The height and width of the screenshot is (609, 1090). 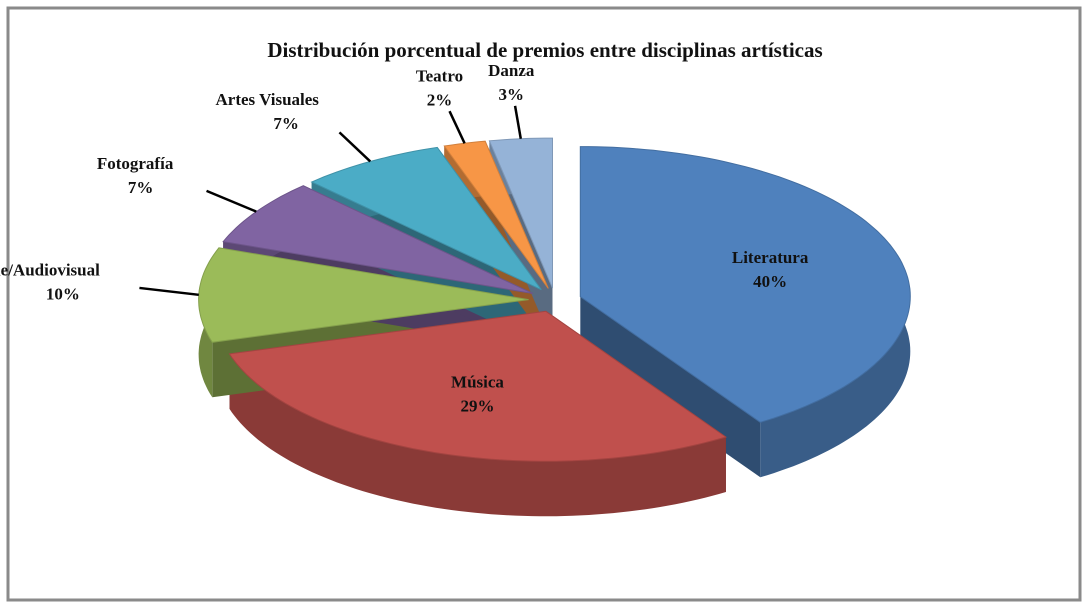 I want to click on slice-rim, so click(x=477, y=435).